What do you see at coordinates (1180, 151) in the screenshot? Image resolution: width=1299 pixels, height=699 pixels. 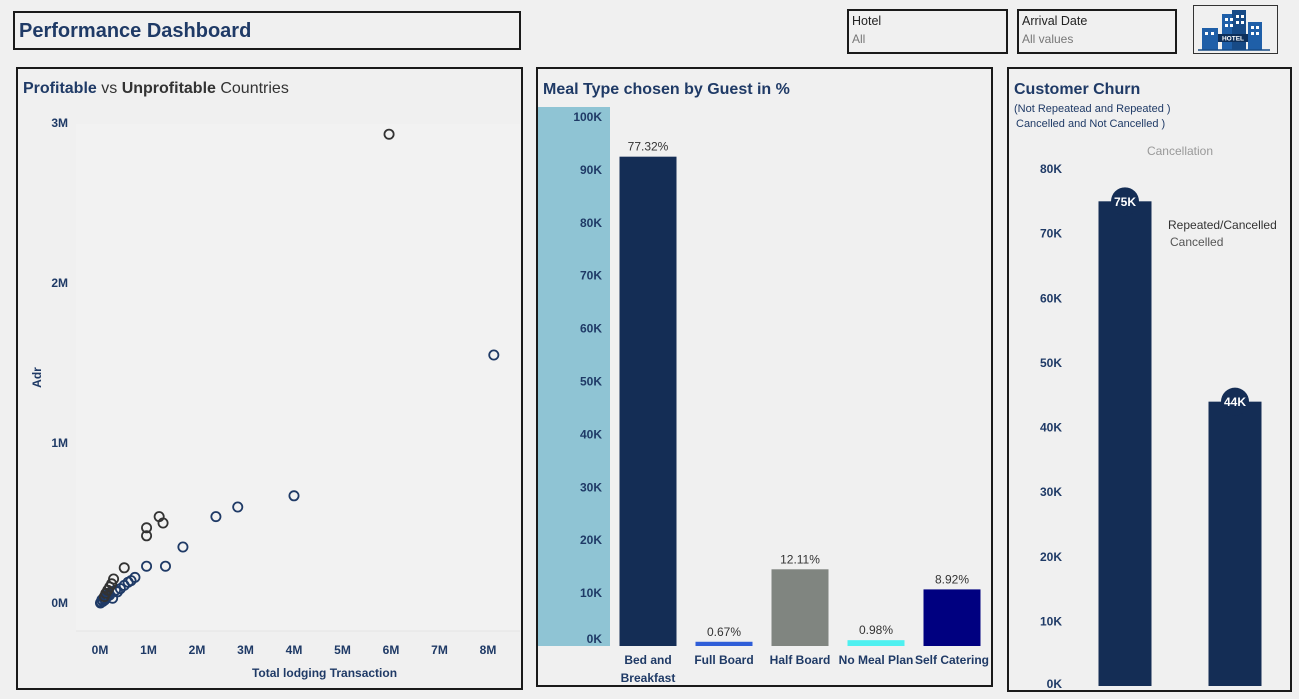 I see `churn-legend-title: Cancellation` at bounding box center [1180, 151].